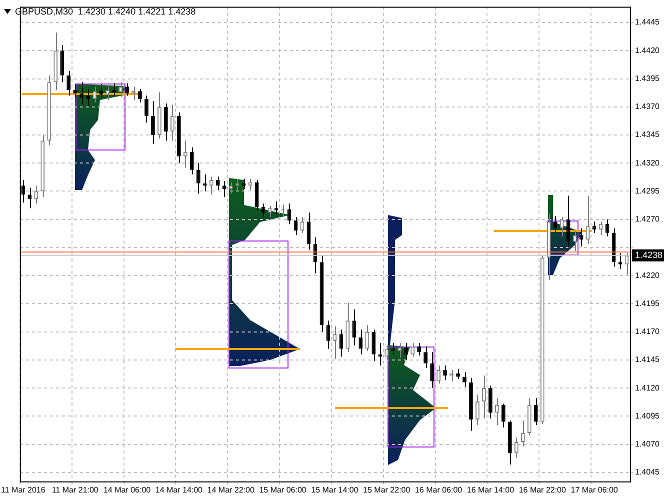 This screenshot has height=498, width=664. Describe the element at coordinates (647, 107) in the screenshot. I see `y-tick-label: 1.4370` at that location.